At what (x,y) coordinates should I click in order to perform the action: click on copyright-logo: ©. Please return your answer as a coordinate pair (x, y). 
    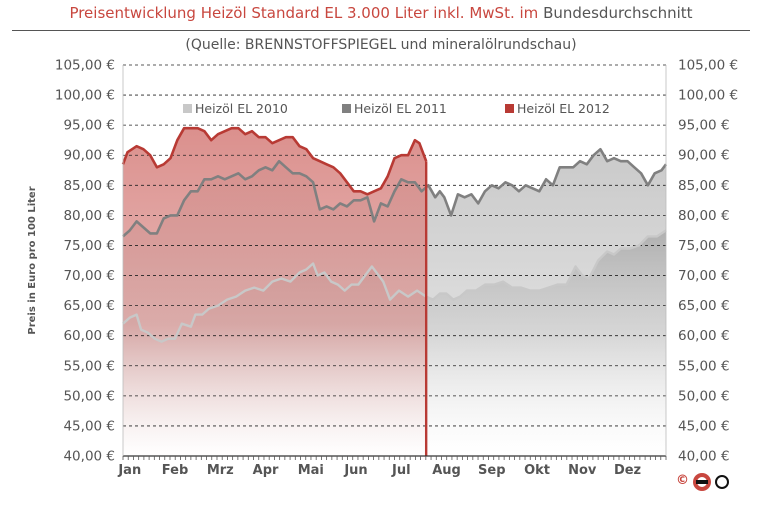
    Looking at the image, I should click on (706, 482).